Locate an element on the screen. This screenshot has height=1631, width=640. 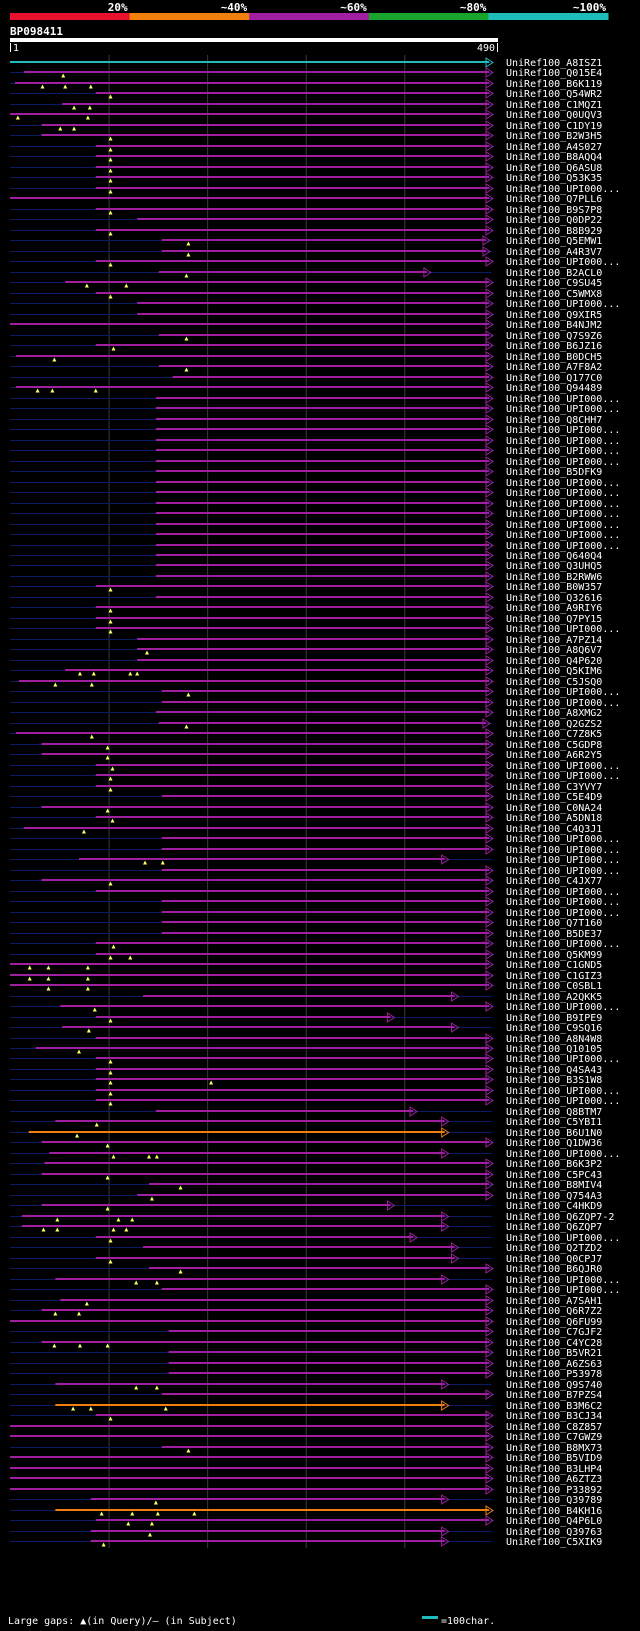
hit-row: UniRef100_B8B929 is located at coordinates (306, 231).